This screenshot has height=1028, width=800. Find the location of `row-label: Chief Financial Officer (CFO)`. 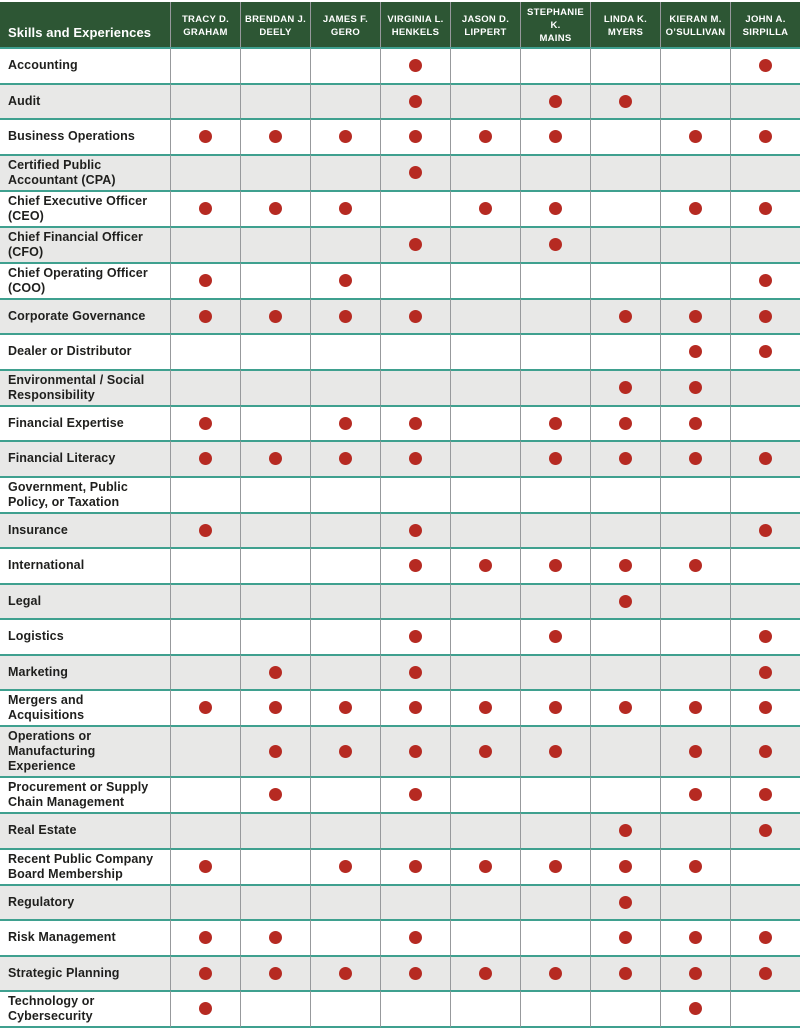

row-label: Chief Financial Officer (CFO) is located at coordinates (85, 243).